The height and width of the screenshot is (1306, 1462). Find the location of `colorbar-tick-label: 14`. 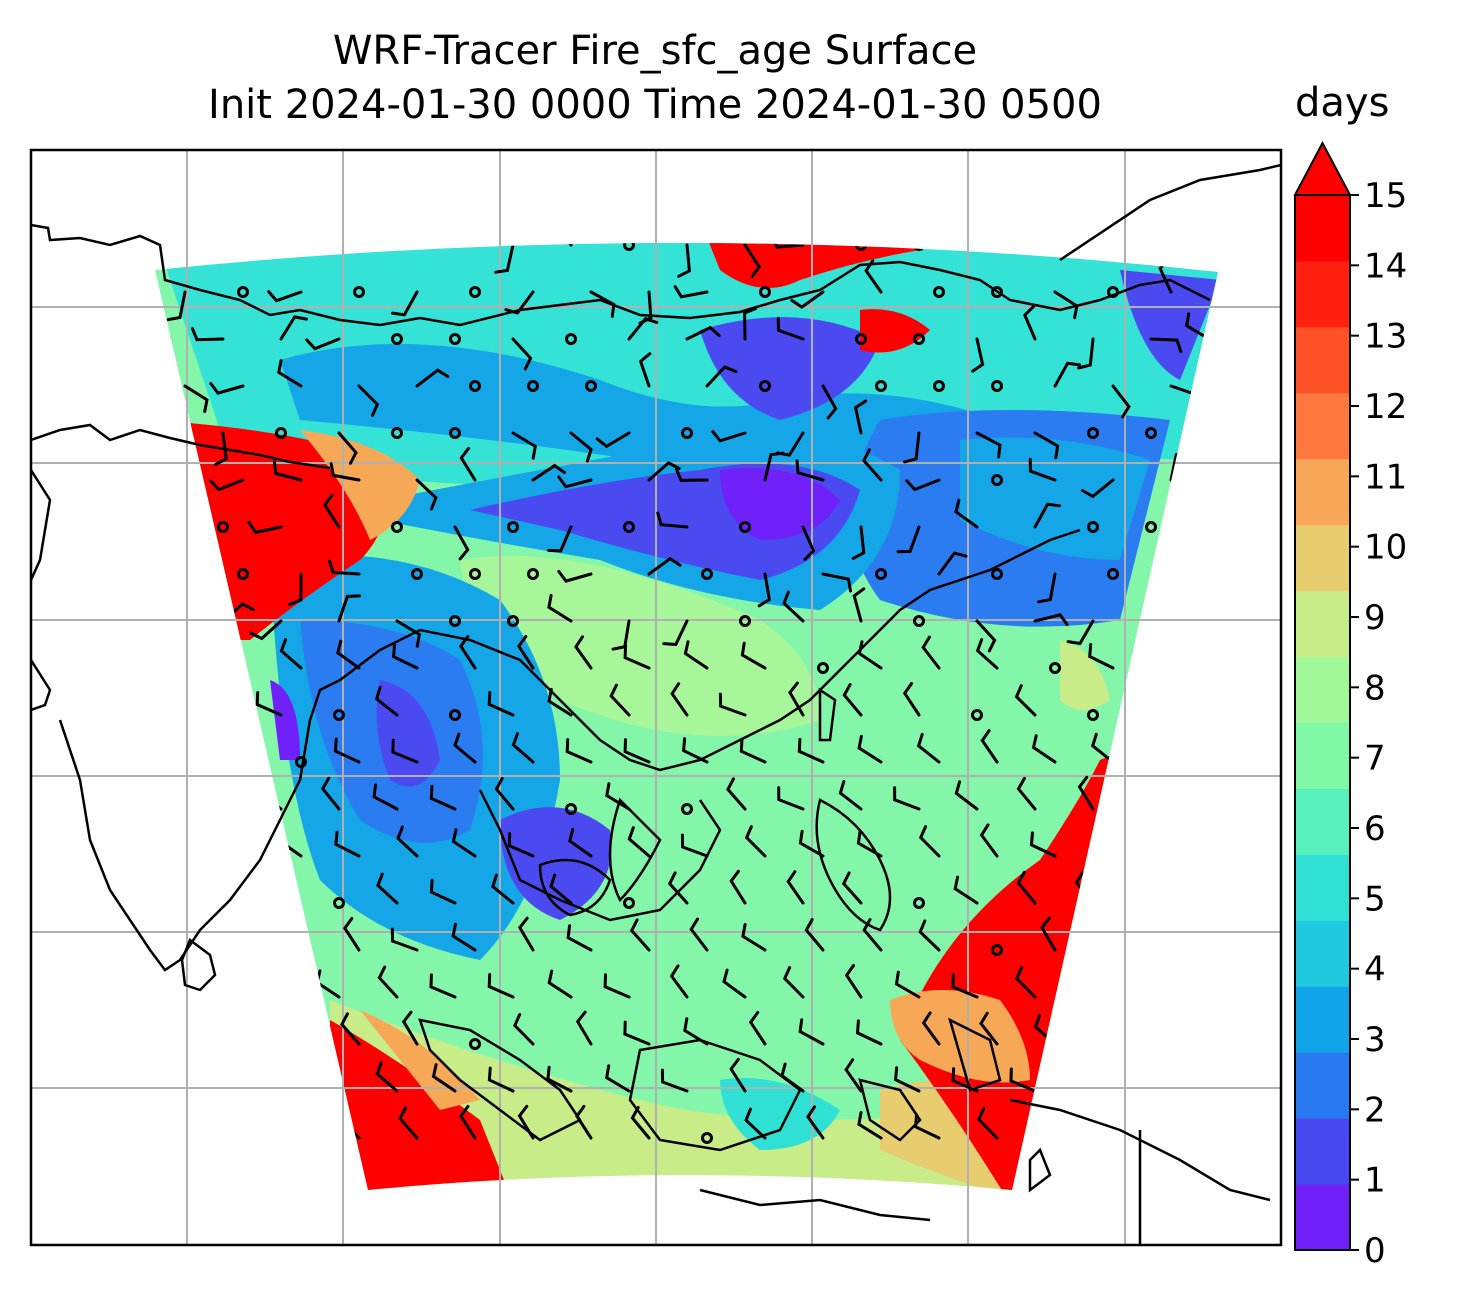

colorbar-tick-label: 14 is located at coordinates (1385, 266).